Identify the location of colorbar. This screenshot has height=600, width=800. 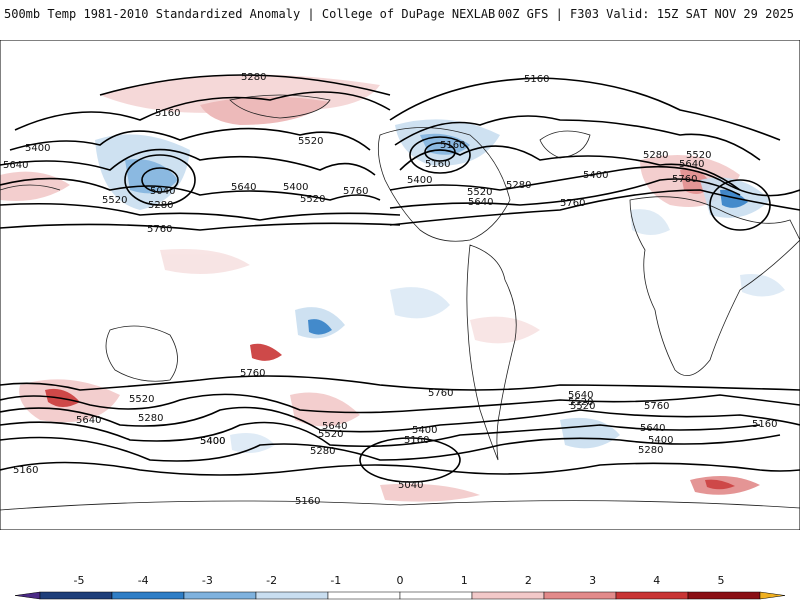
(400, 595).